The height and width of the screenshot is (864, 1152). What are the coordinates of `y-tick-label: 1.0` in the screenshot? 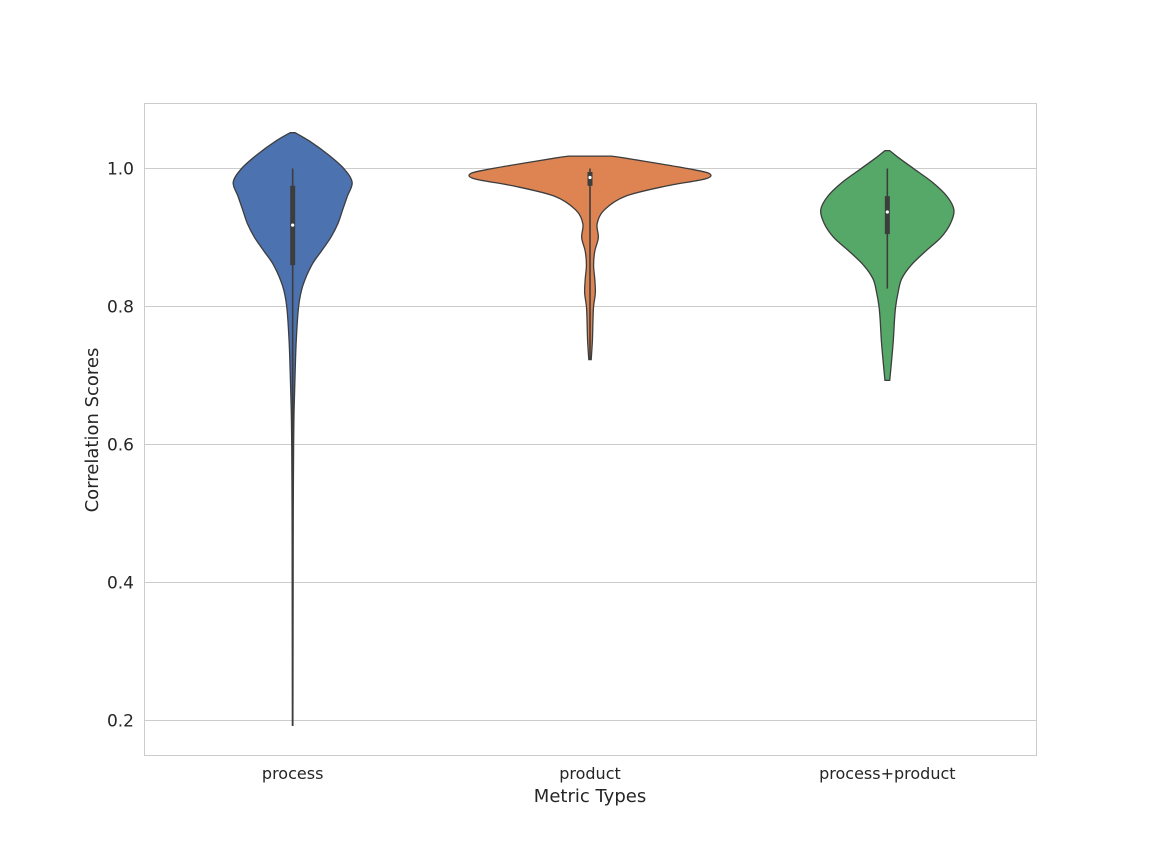 It's located at (120, 170).